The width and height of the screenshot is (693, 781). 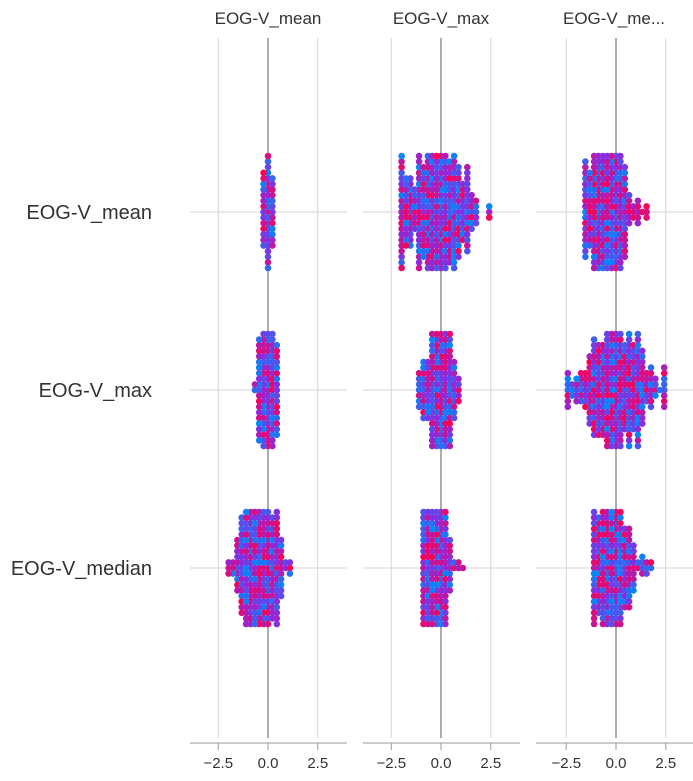 I want to click on axis-layer: −2.5 0.0 2.5 −2.5 0.0 2.5 −2.5 0.0 2.5, so click(x=441, y=757).